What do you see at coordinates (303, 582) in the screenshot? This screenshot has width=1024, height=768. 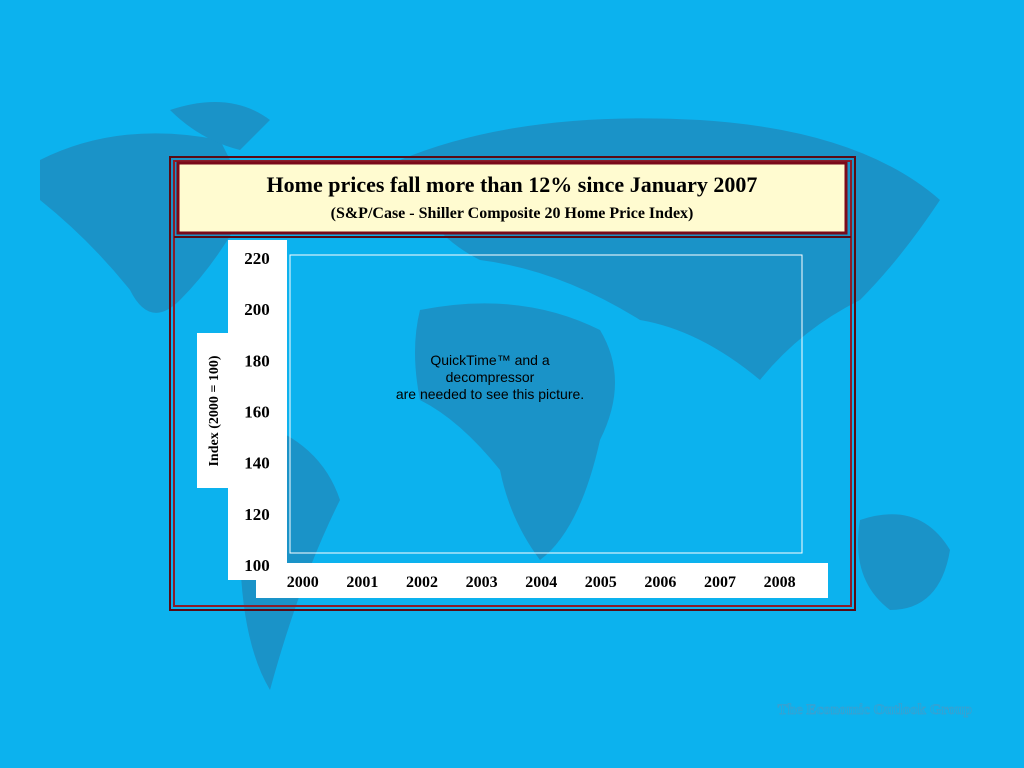 I see `x-tick-label: 2000` at bounding box center [303, 582].